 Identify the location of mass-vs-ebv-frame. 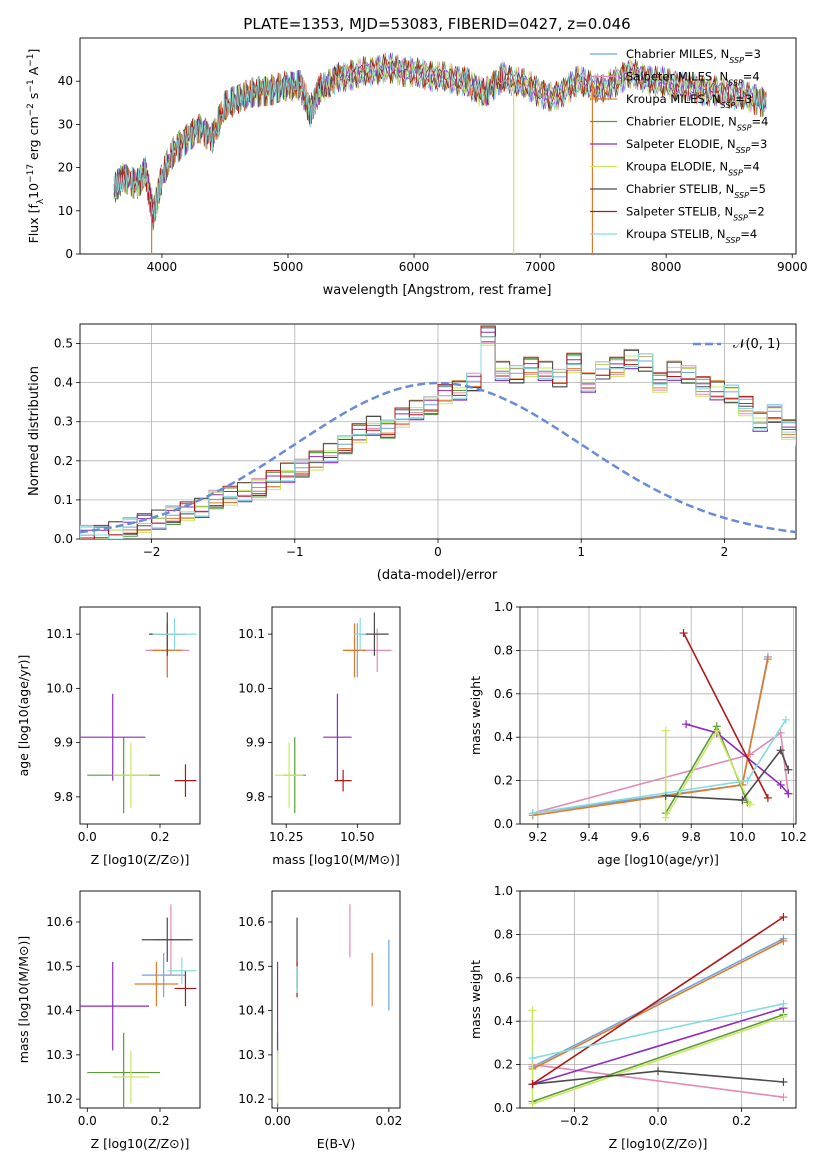
(336, 999).